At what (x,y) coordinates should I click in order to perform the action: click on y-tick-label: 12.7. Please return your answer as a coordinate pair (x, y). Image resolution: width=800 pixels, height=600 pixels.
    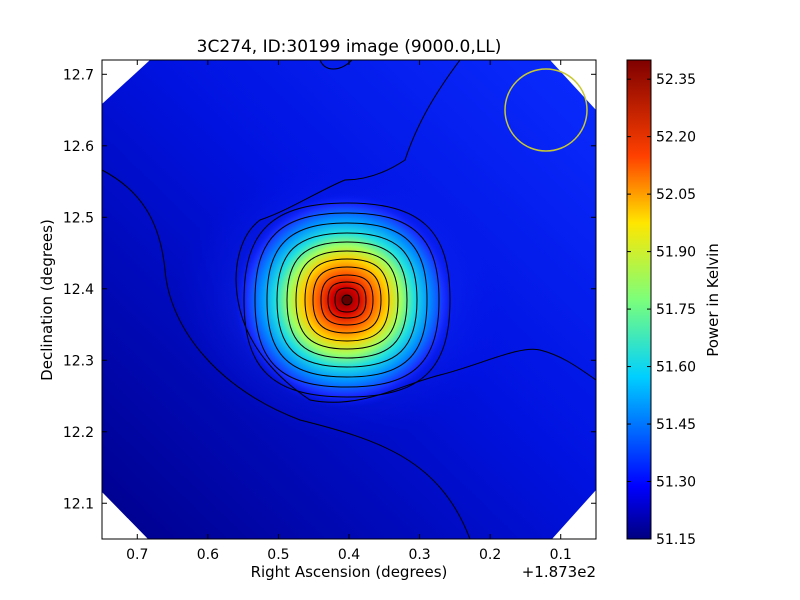
    Looking at the image, I should click on (78, 75).